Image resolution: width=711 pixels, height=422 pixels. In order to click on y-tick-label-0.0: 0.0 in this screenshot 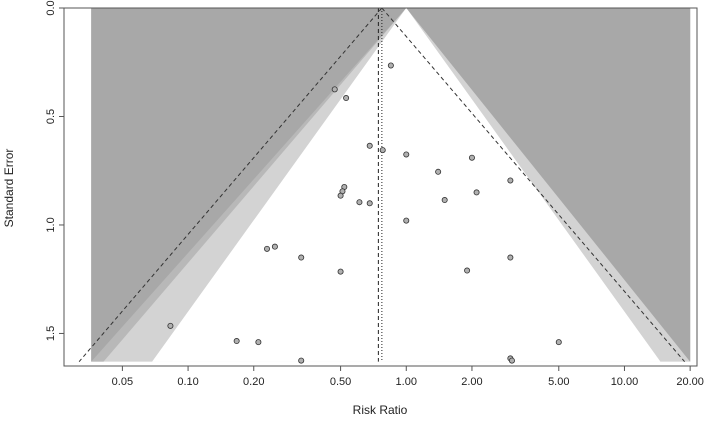, I will do `click(51, 7)`.